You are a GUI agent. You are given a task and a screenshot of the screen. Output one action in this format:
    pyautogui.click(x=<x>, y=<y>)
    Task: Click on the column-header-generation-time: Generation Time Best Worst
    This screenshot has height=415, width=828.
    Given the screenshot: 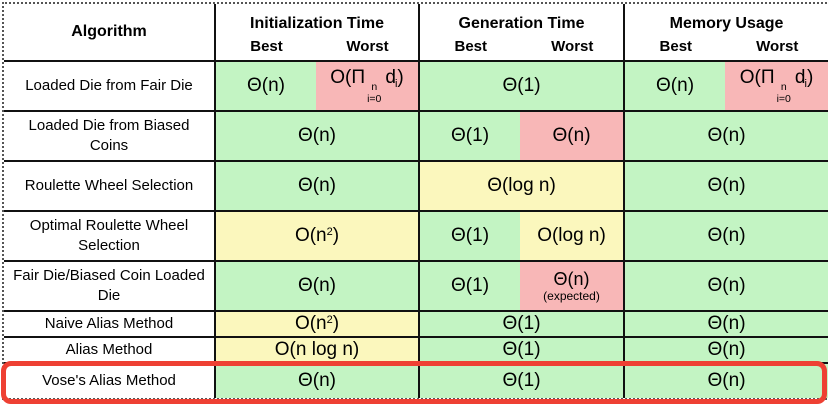 What is the action you would take?
    pyautogui.click(x=520, y=32)
    